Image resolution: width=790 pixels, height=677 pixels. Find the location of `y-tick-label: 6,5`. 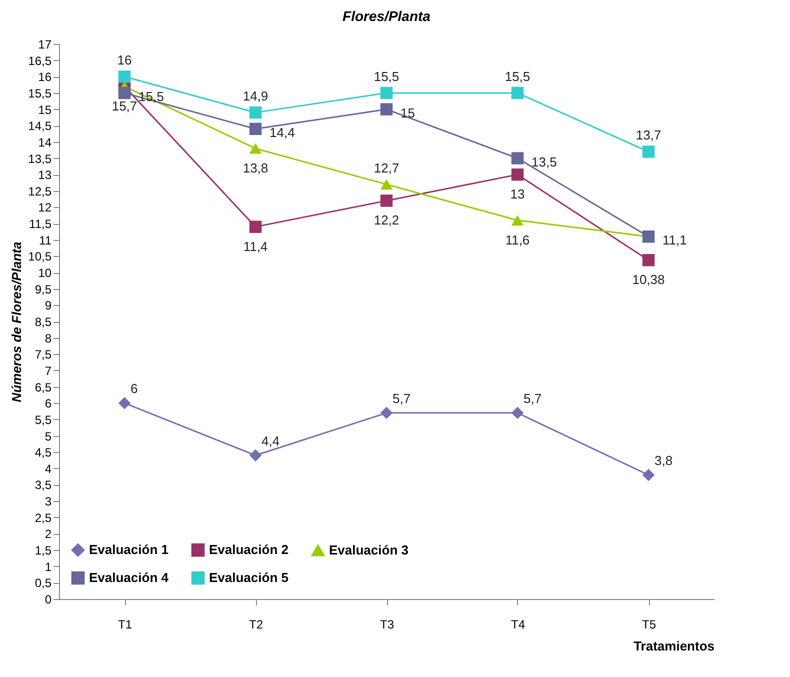

y-tick-label: 6,5 is located at coordinates (43, 387).